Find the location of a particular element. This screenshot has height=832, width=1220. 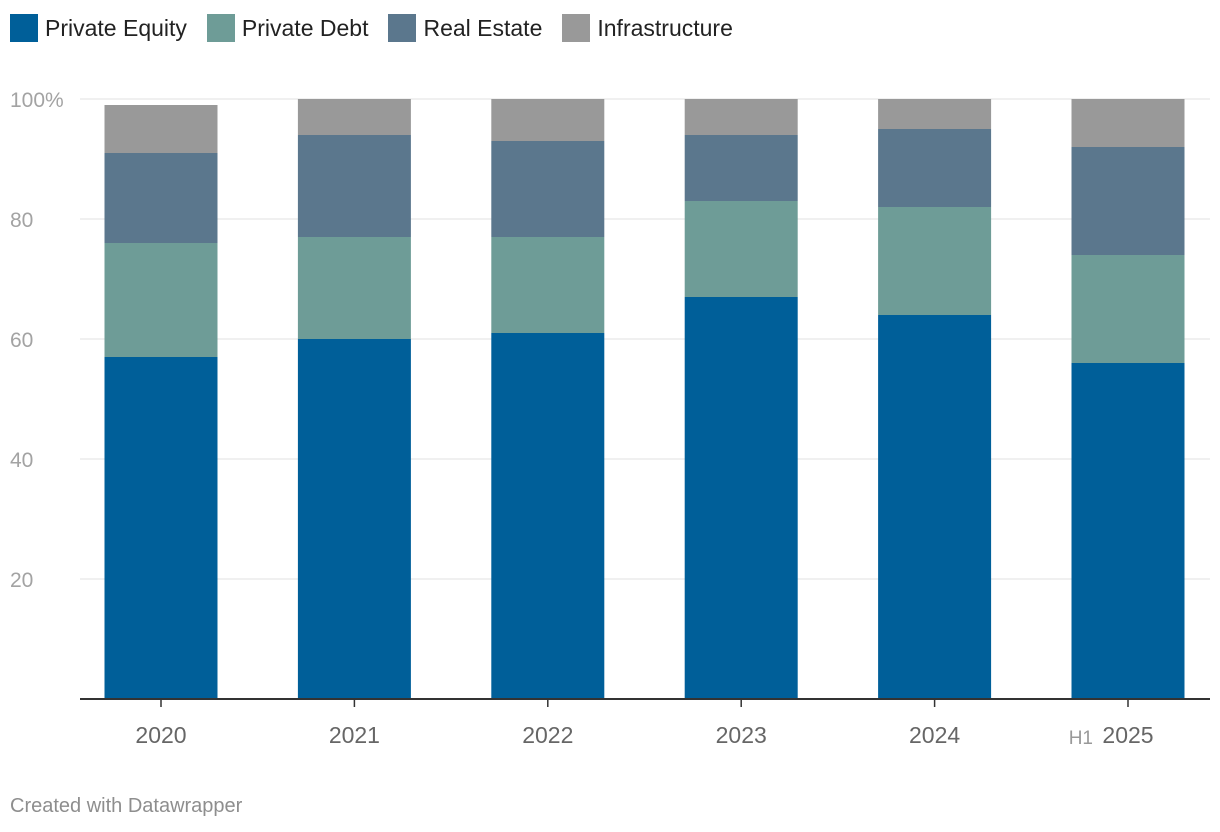

x-tick-label-2021: 2021 is located at coordinates (354, 735).